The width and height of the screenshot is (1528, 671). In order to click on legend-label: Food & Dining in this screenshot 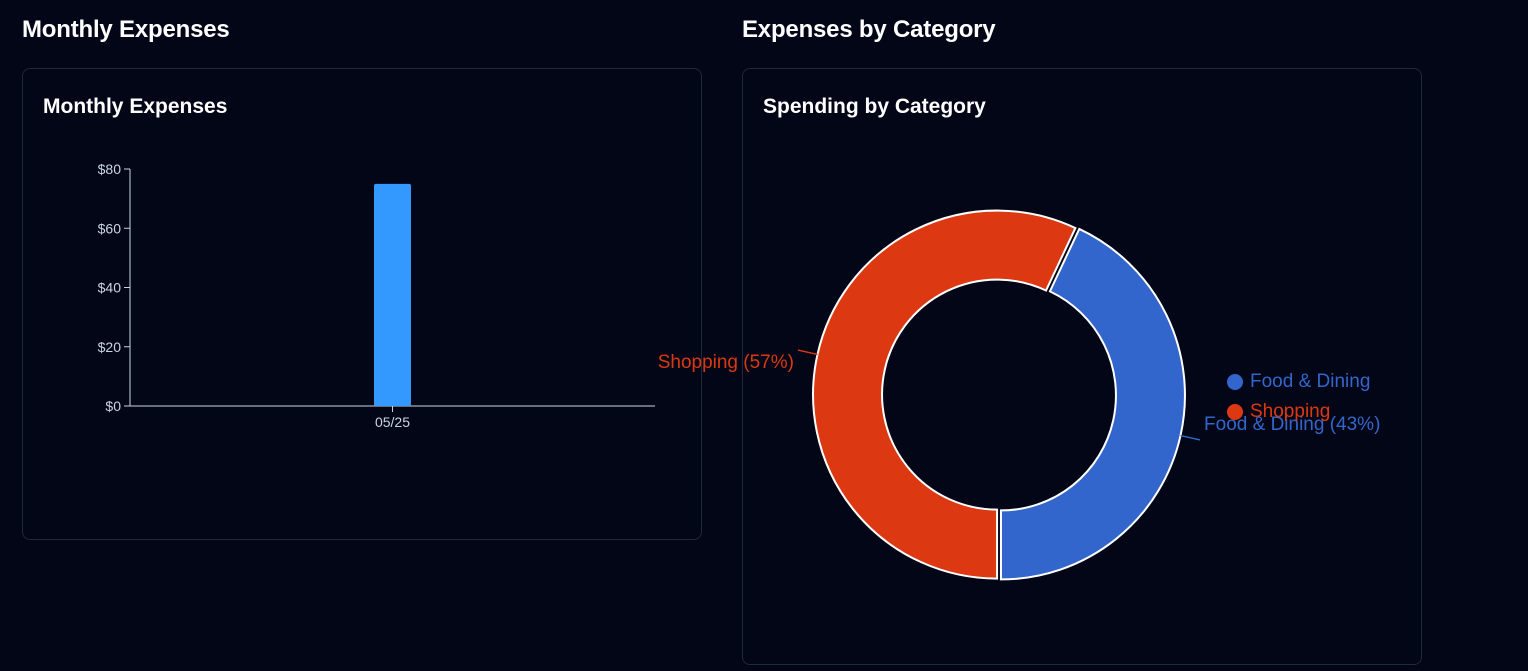, I will do `click(1310, 381)`.